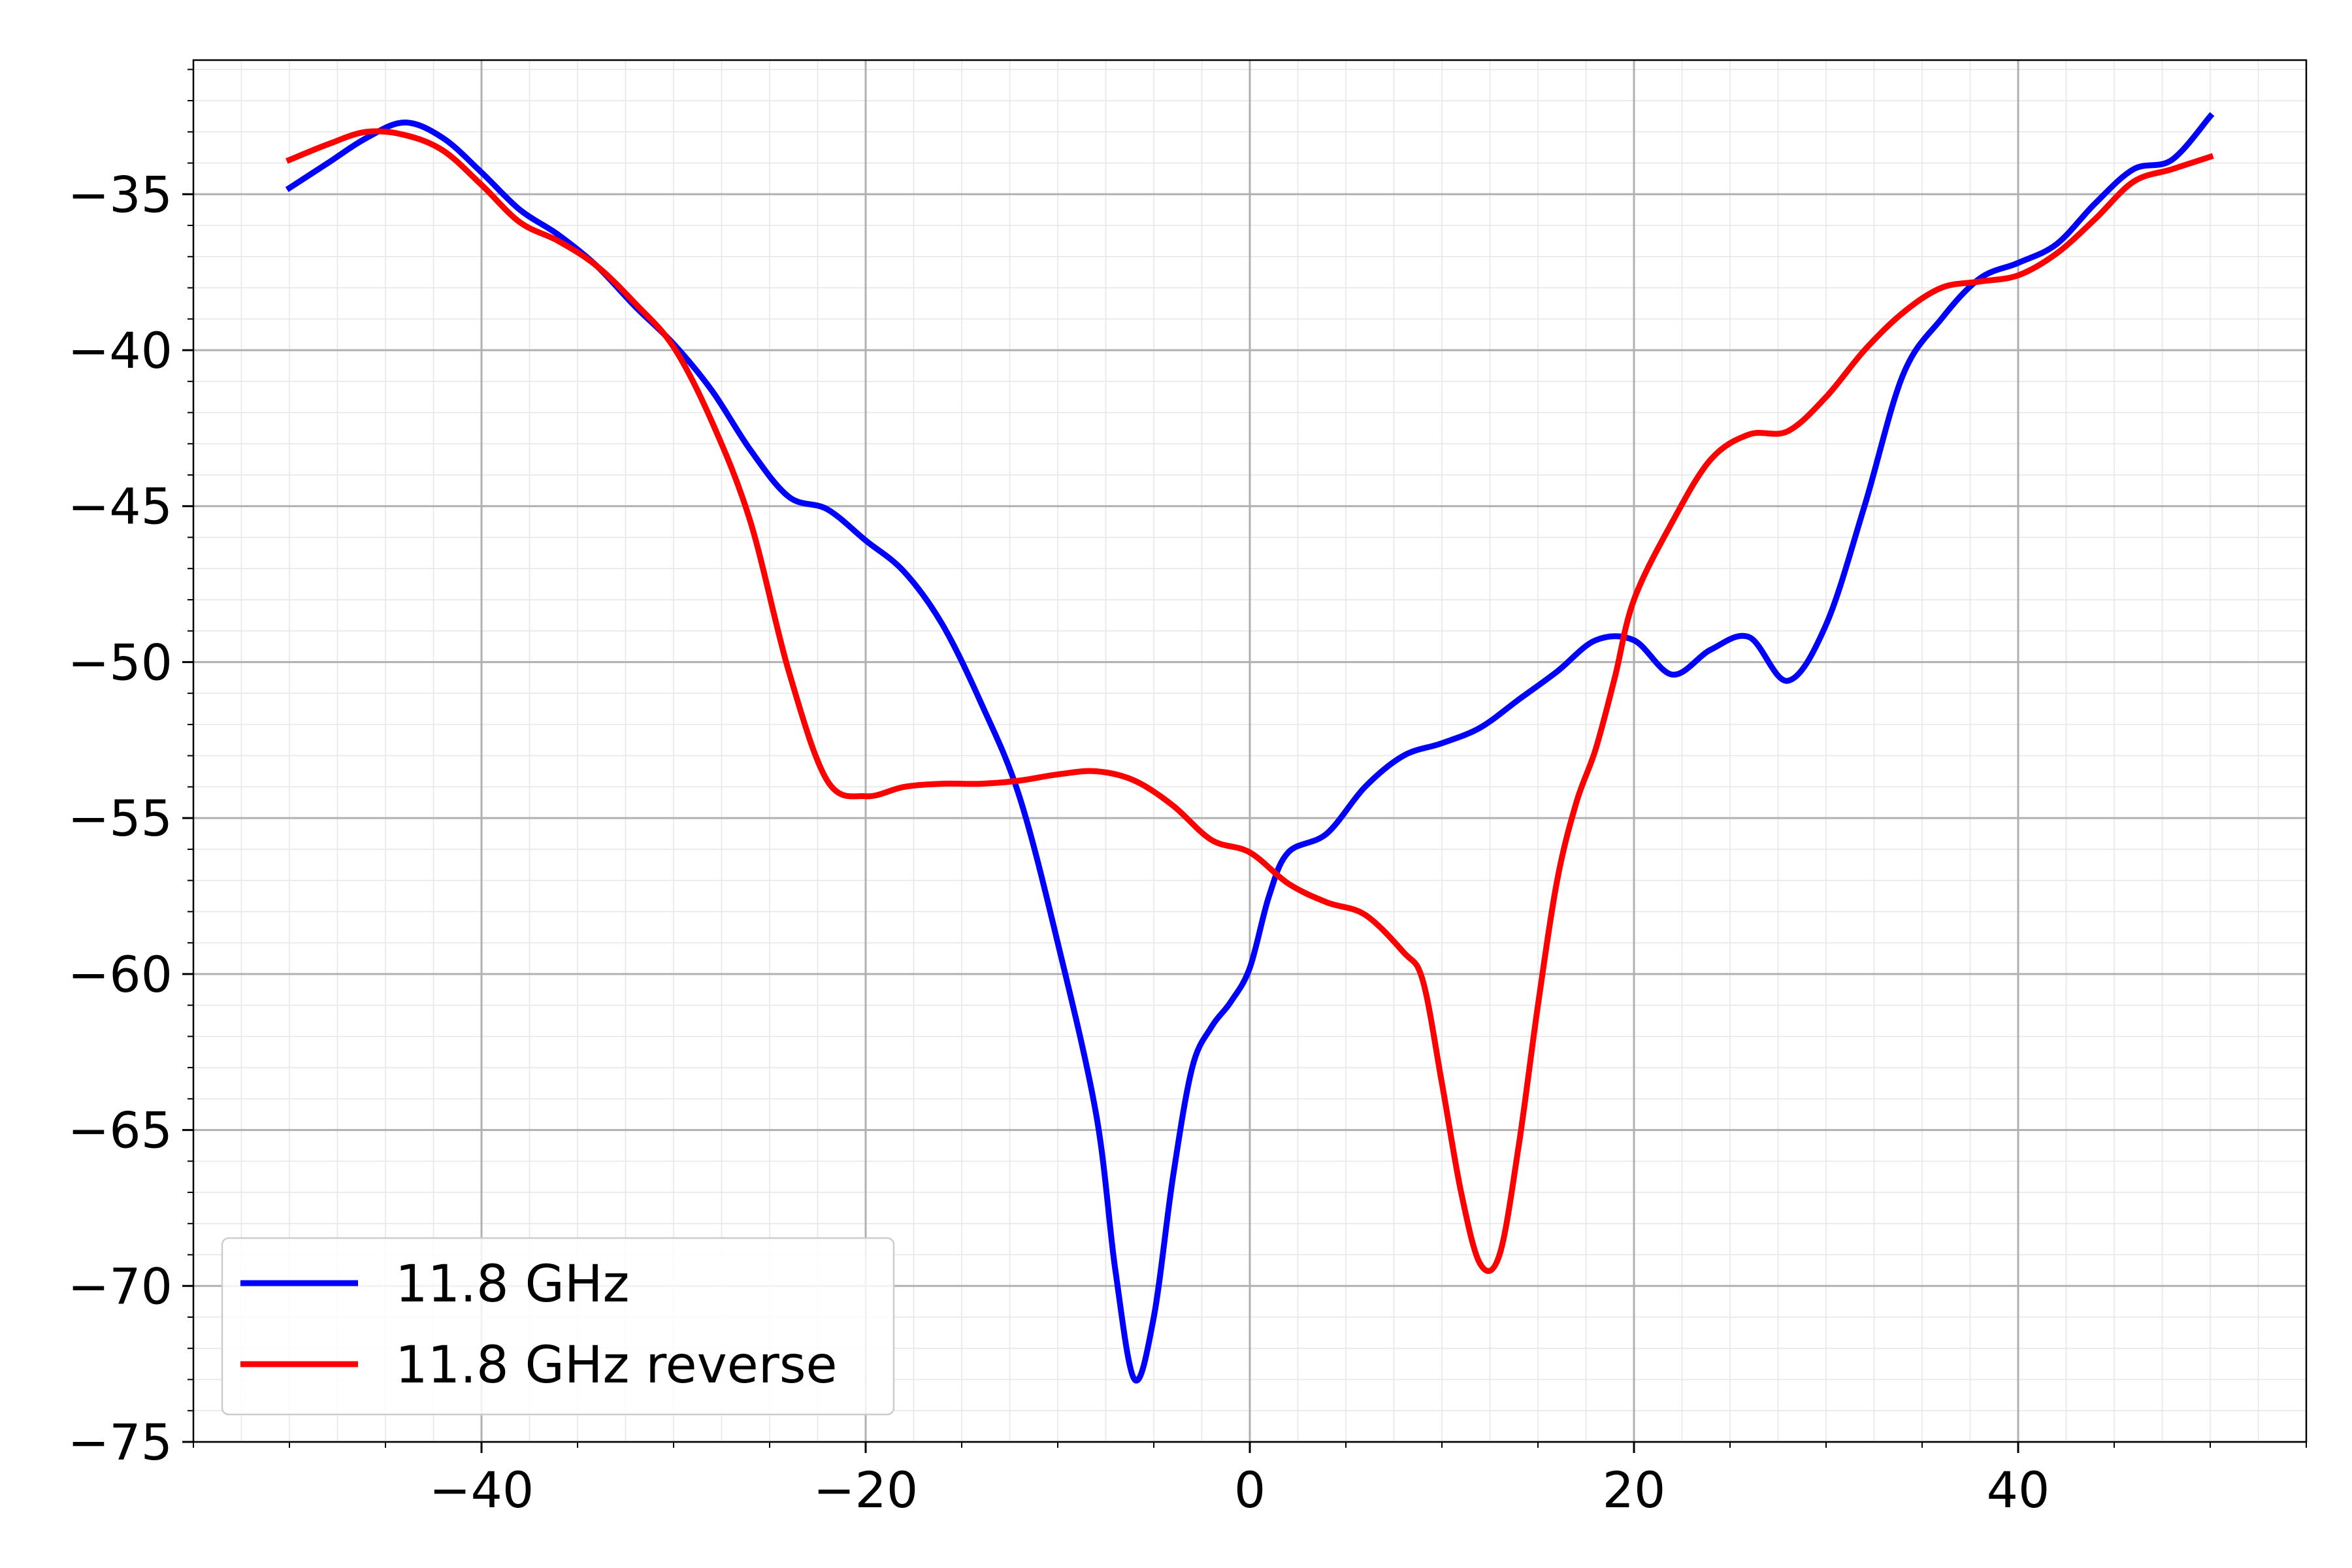 The image size is (2352, 1568). I want to click on x-tick-labels: −40 −20 0 20 40, so click(1239, 1490).